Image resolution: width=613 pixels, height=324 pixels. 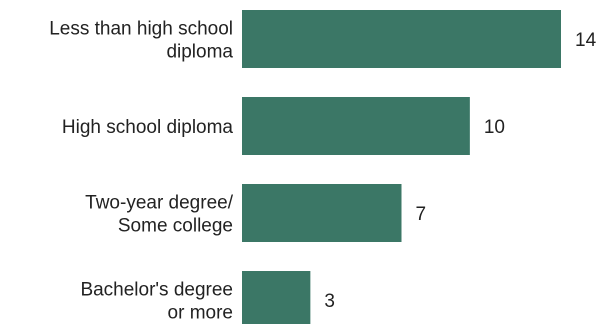 What do you see at coordinates (199, 52) in the screenshot?
I see `category-label-line: diploma` at bounding box center [199, 52].